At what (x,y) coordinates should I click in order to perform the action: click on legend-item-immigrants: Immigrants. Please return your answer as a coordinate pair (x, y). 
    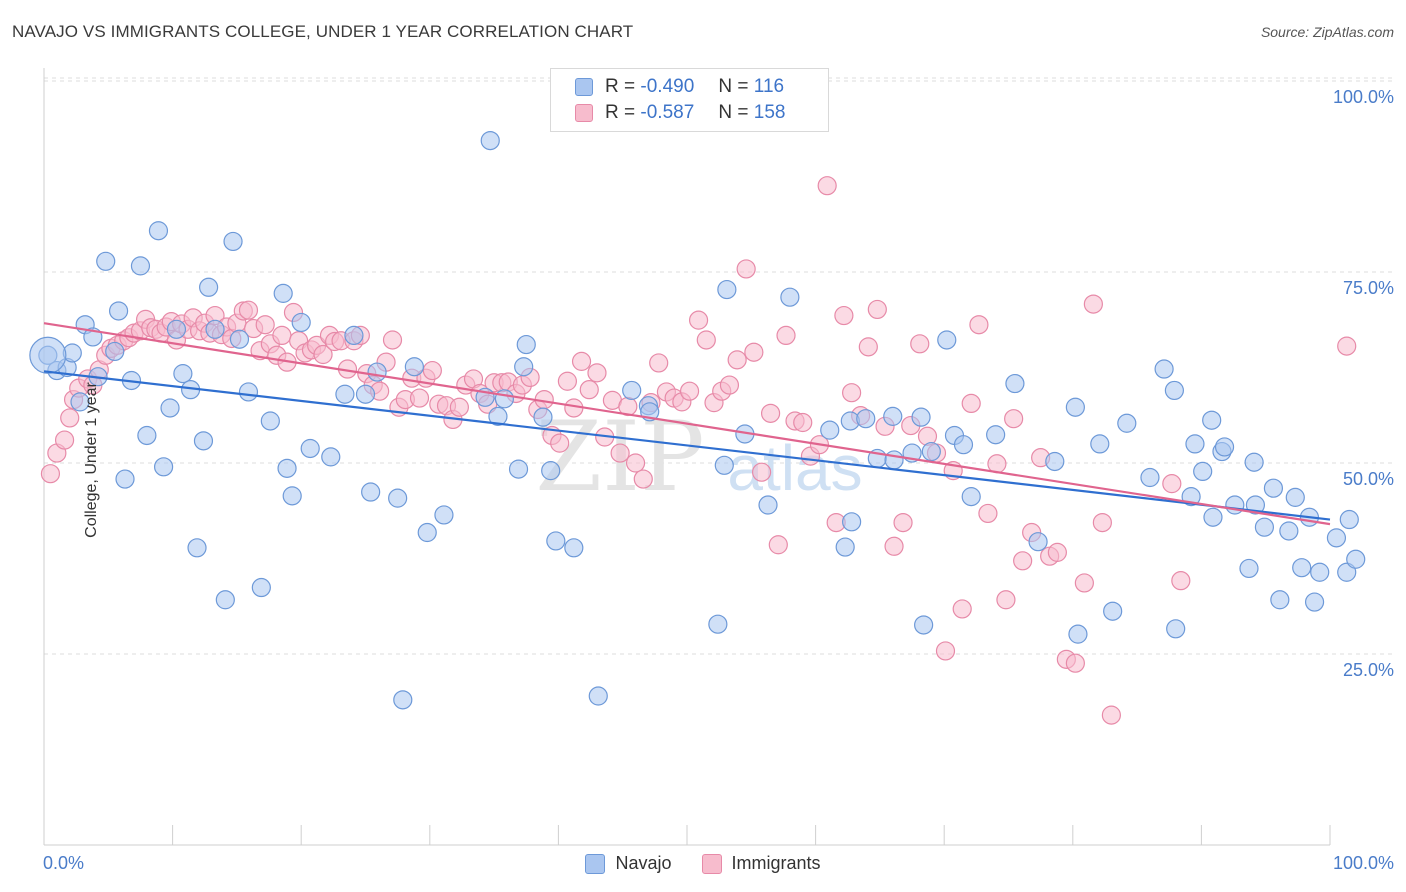
    Looking at the image, I should click on (761, 863).